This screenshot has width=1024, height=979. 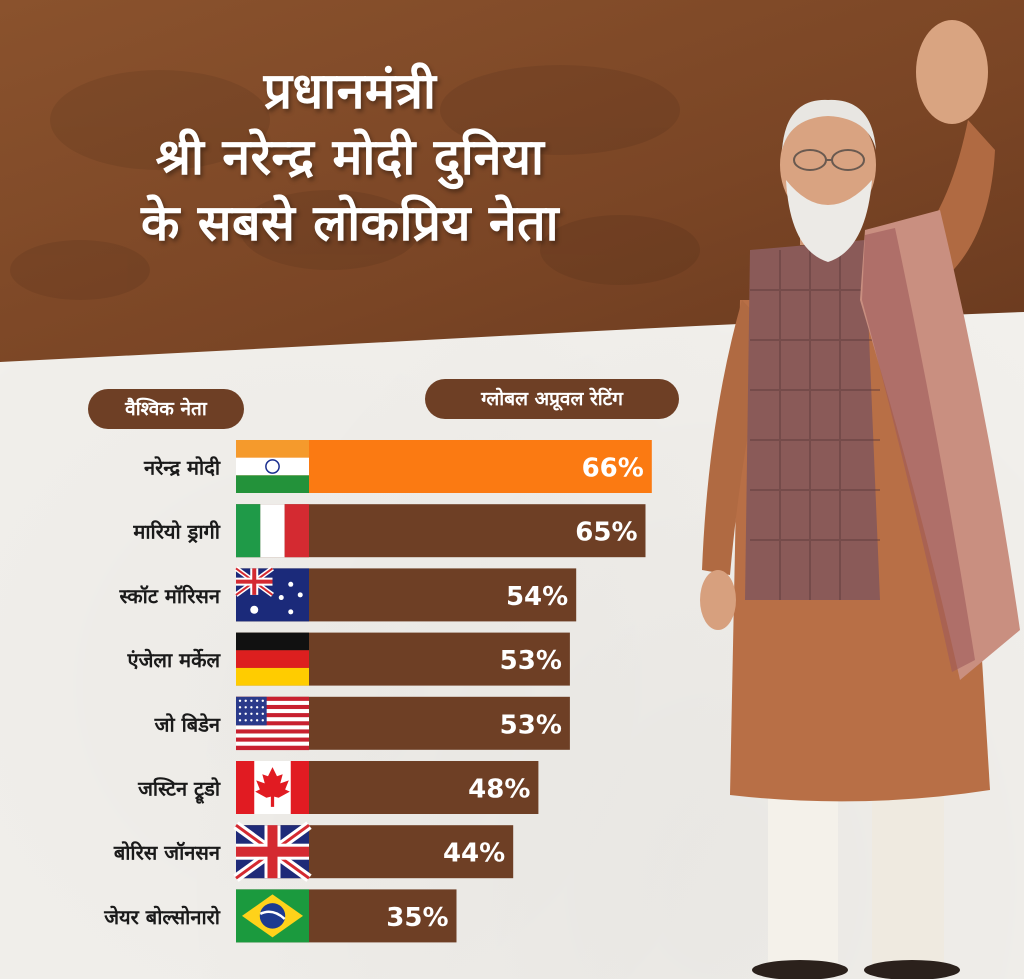 I want to click on uk-flag, so click(x=272, y=851).